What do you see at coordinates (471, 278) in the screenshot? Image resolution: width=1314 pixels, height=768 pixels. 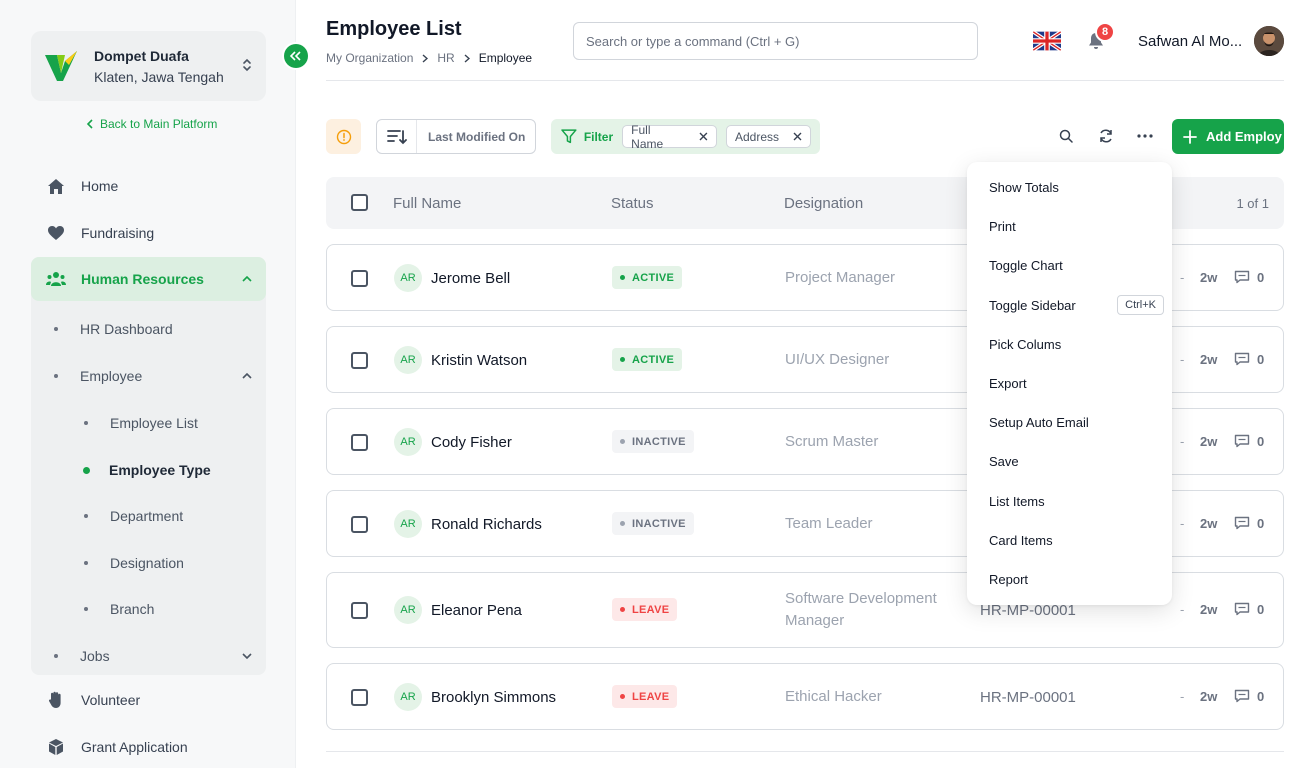 I see `employee-name: Jerome Bell` at bounding box center [471, 278].